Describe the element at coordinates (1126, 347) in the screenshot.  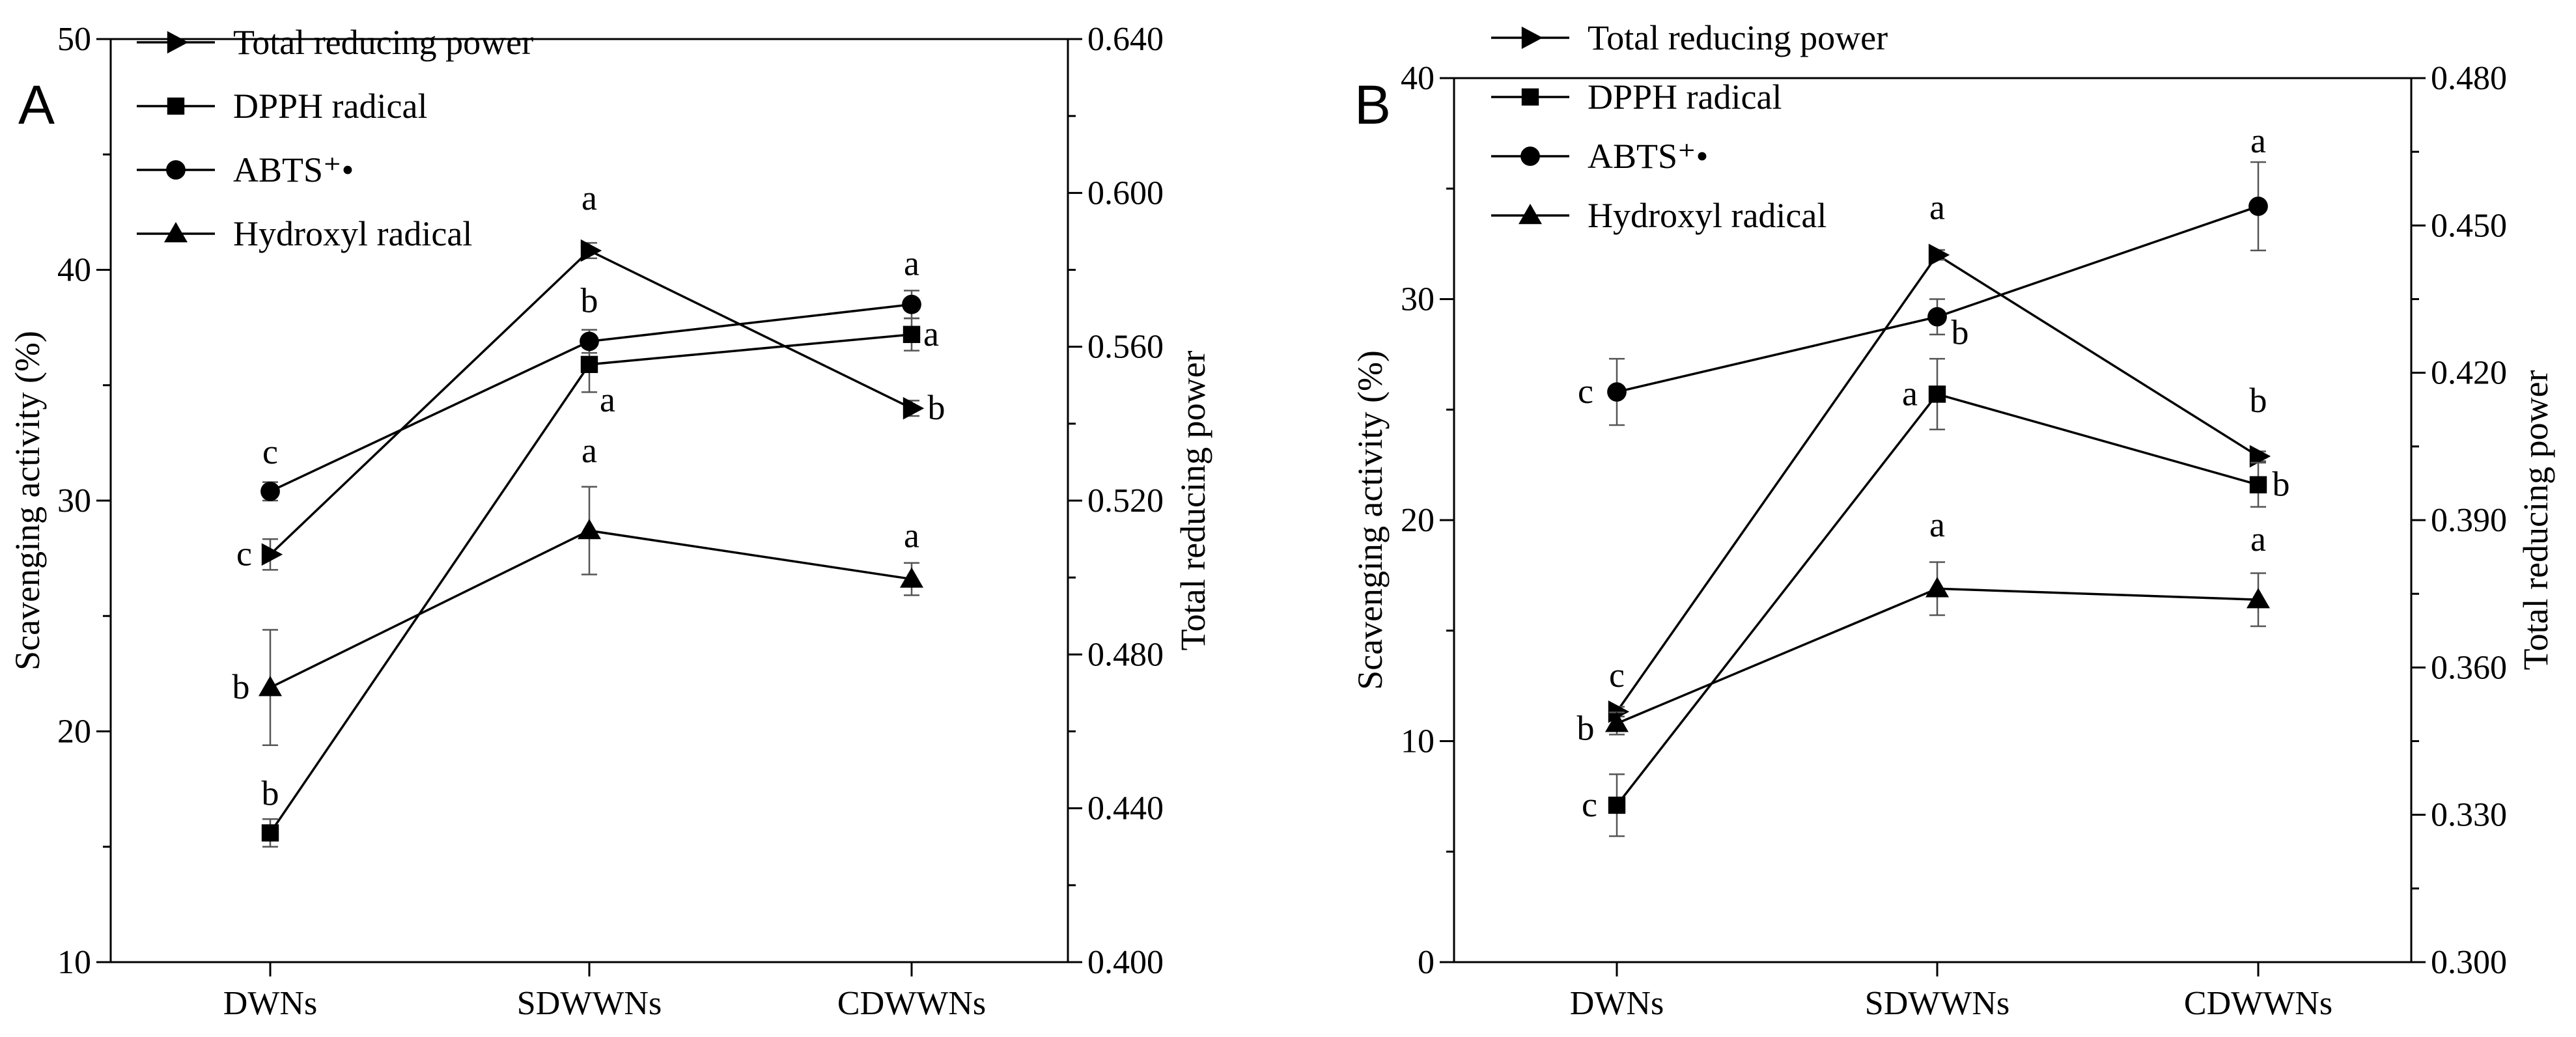
I see `right-axis-tick-label: 0.560` at that location.